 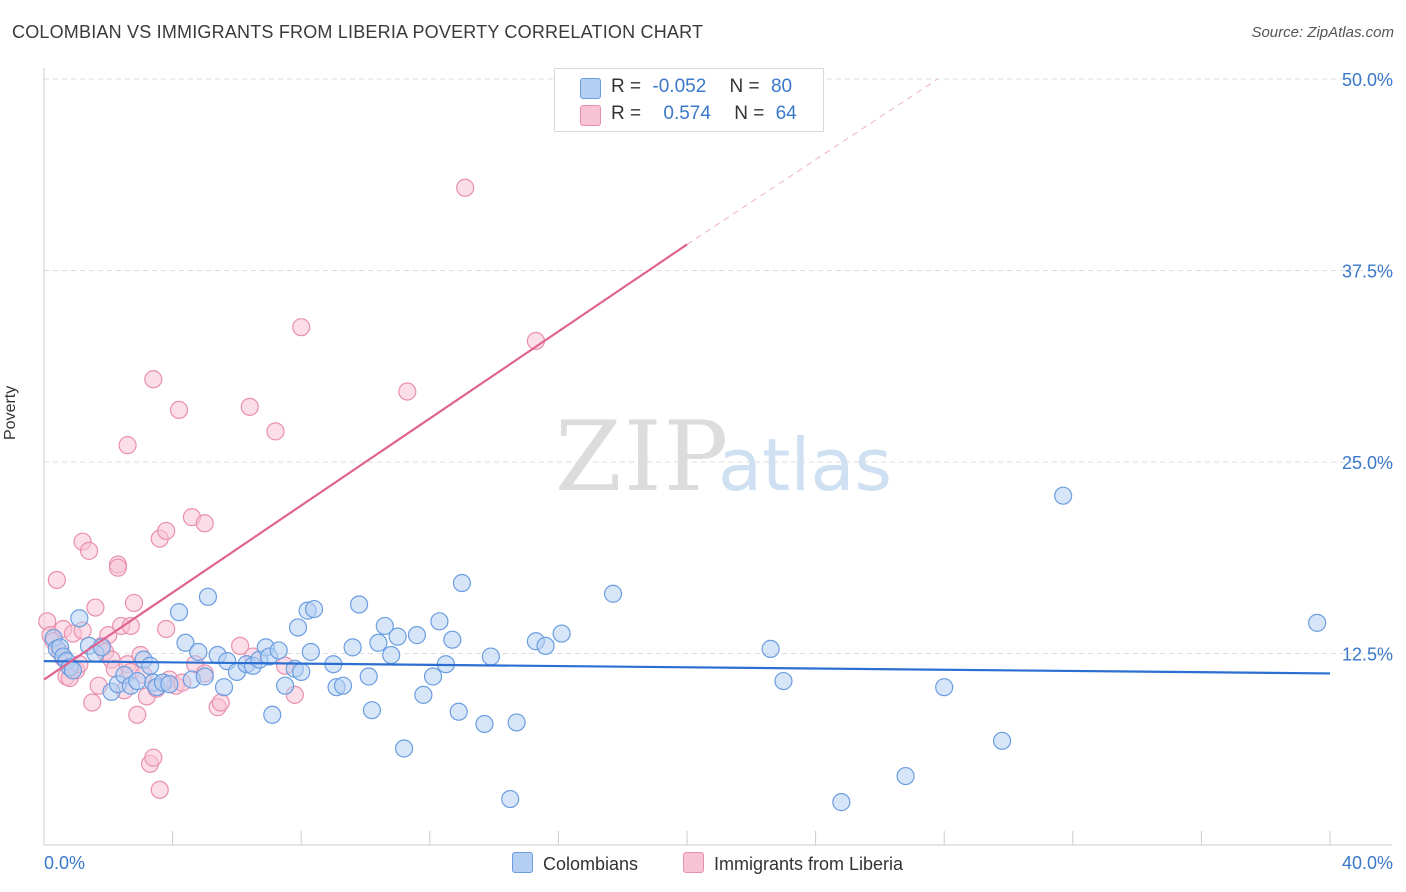 What do you see at coordinates (689, 100) in the screenshot?
I see `correlation-legend: R = -0.052 N = 80 R = 0.574 N = 64` at bounding box center [689, 100].